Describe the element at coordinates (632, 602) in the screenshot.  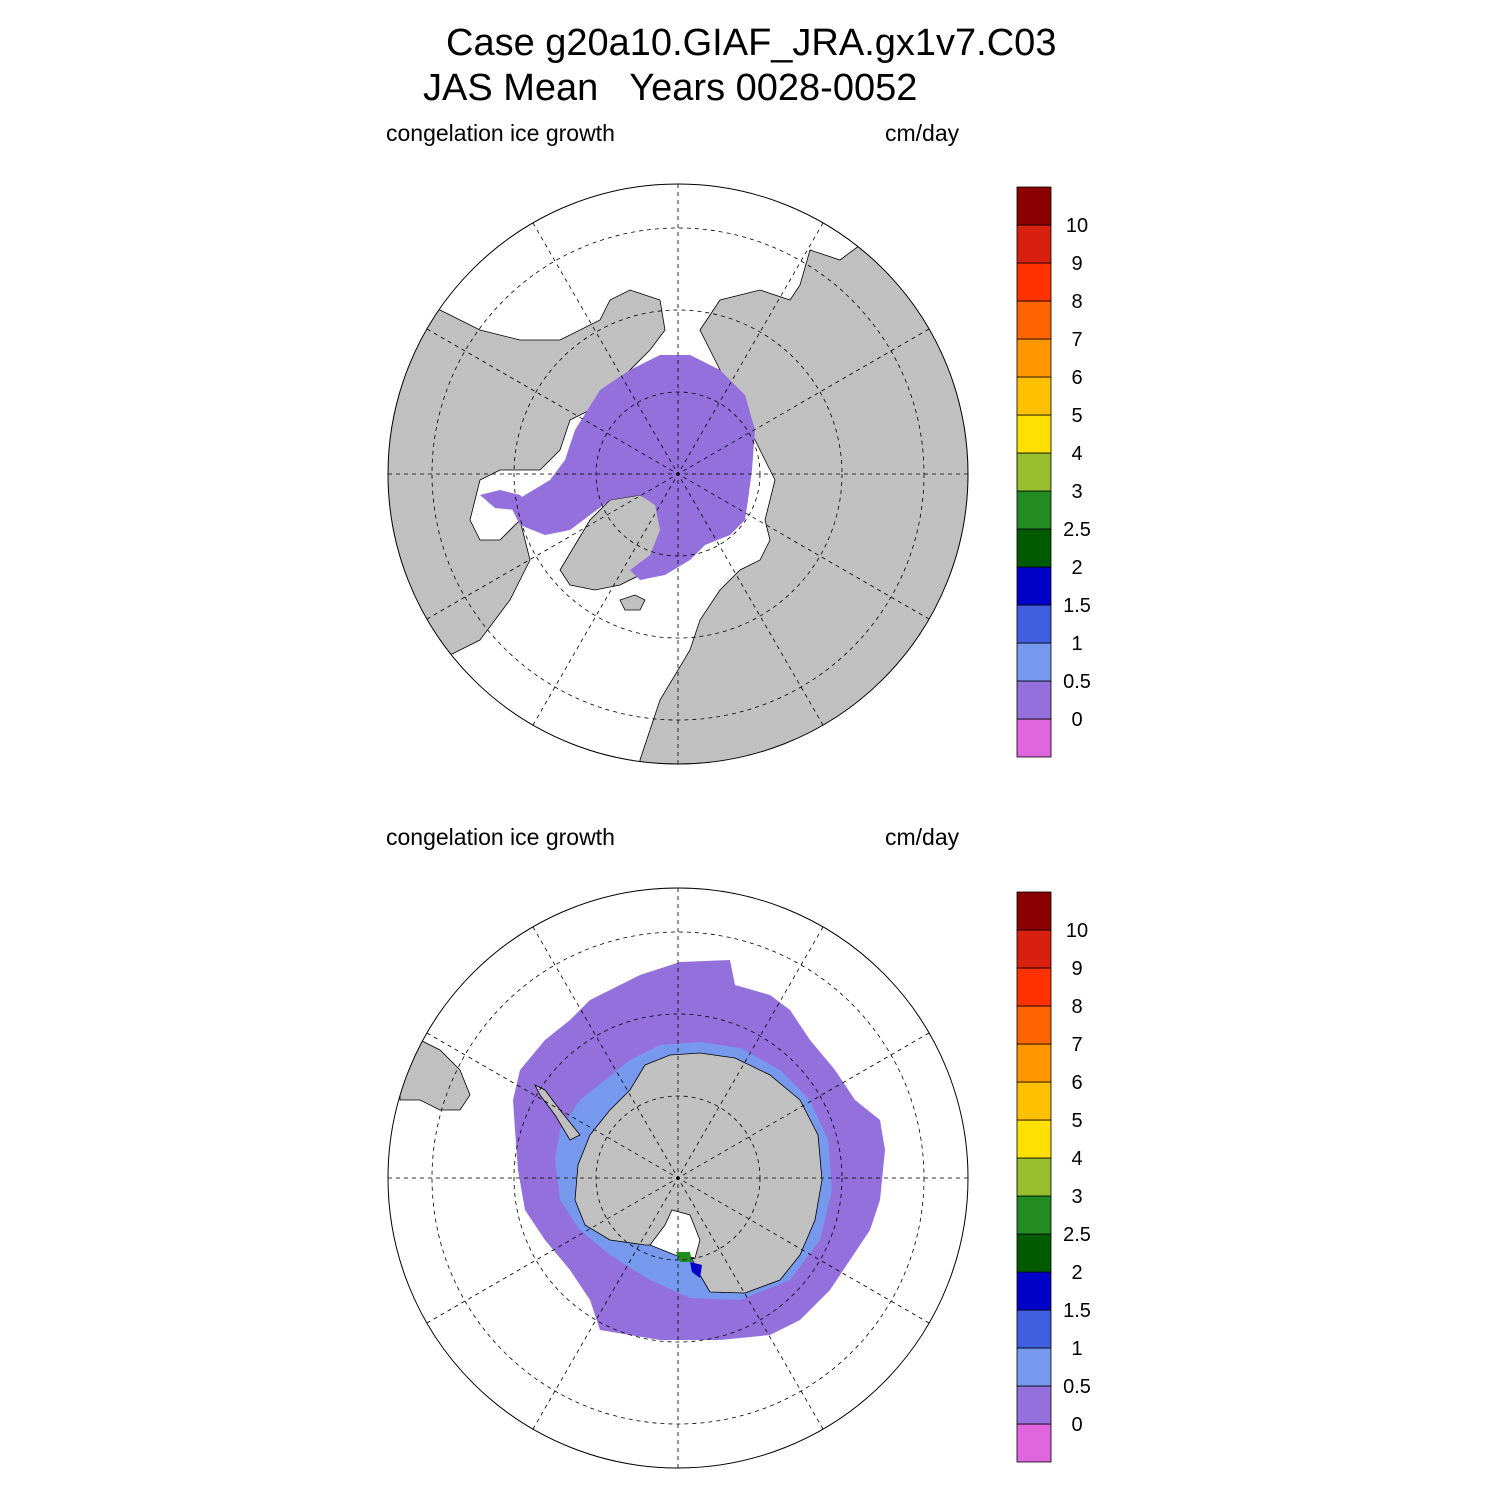
I see `north-land-iceland` at that location.